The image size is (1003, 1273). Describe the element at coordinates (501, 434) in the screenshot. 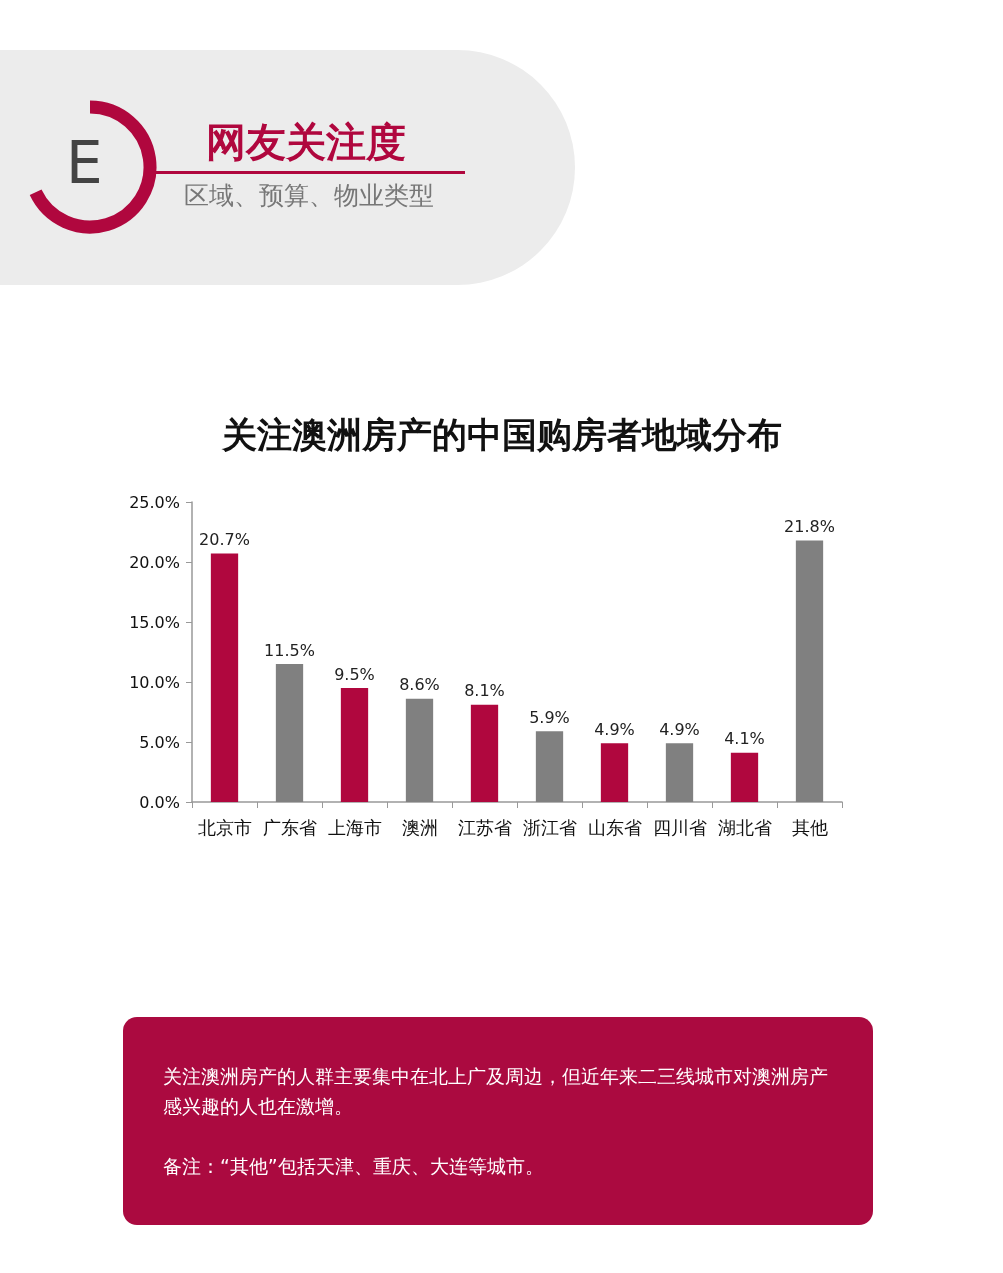

I see `chart-title: 关注澳洲房产的中国购房者地域分布` at that location.